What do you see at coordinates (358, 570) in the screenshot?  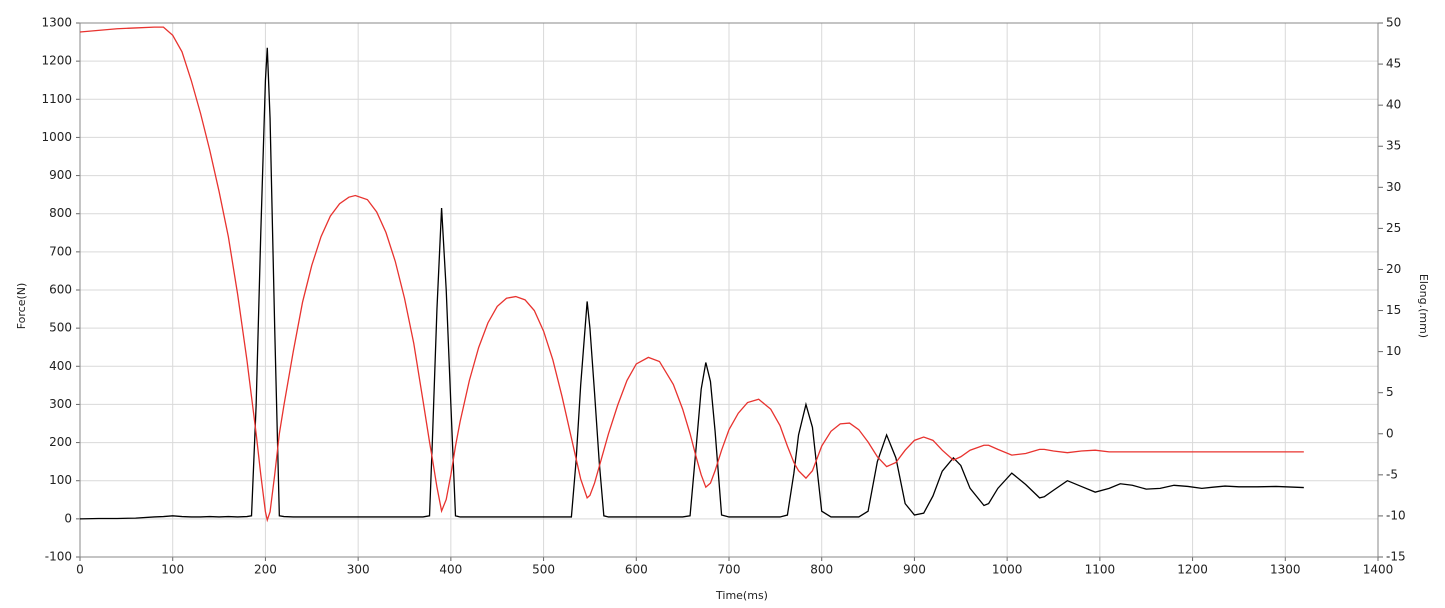 I see `x-tick-label: 300` at bounding box center [358, 570].